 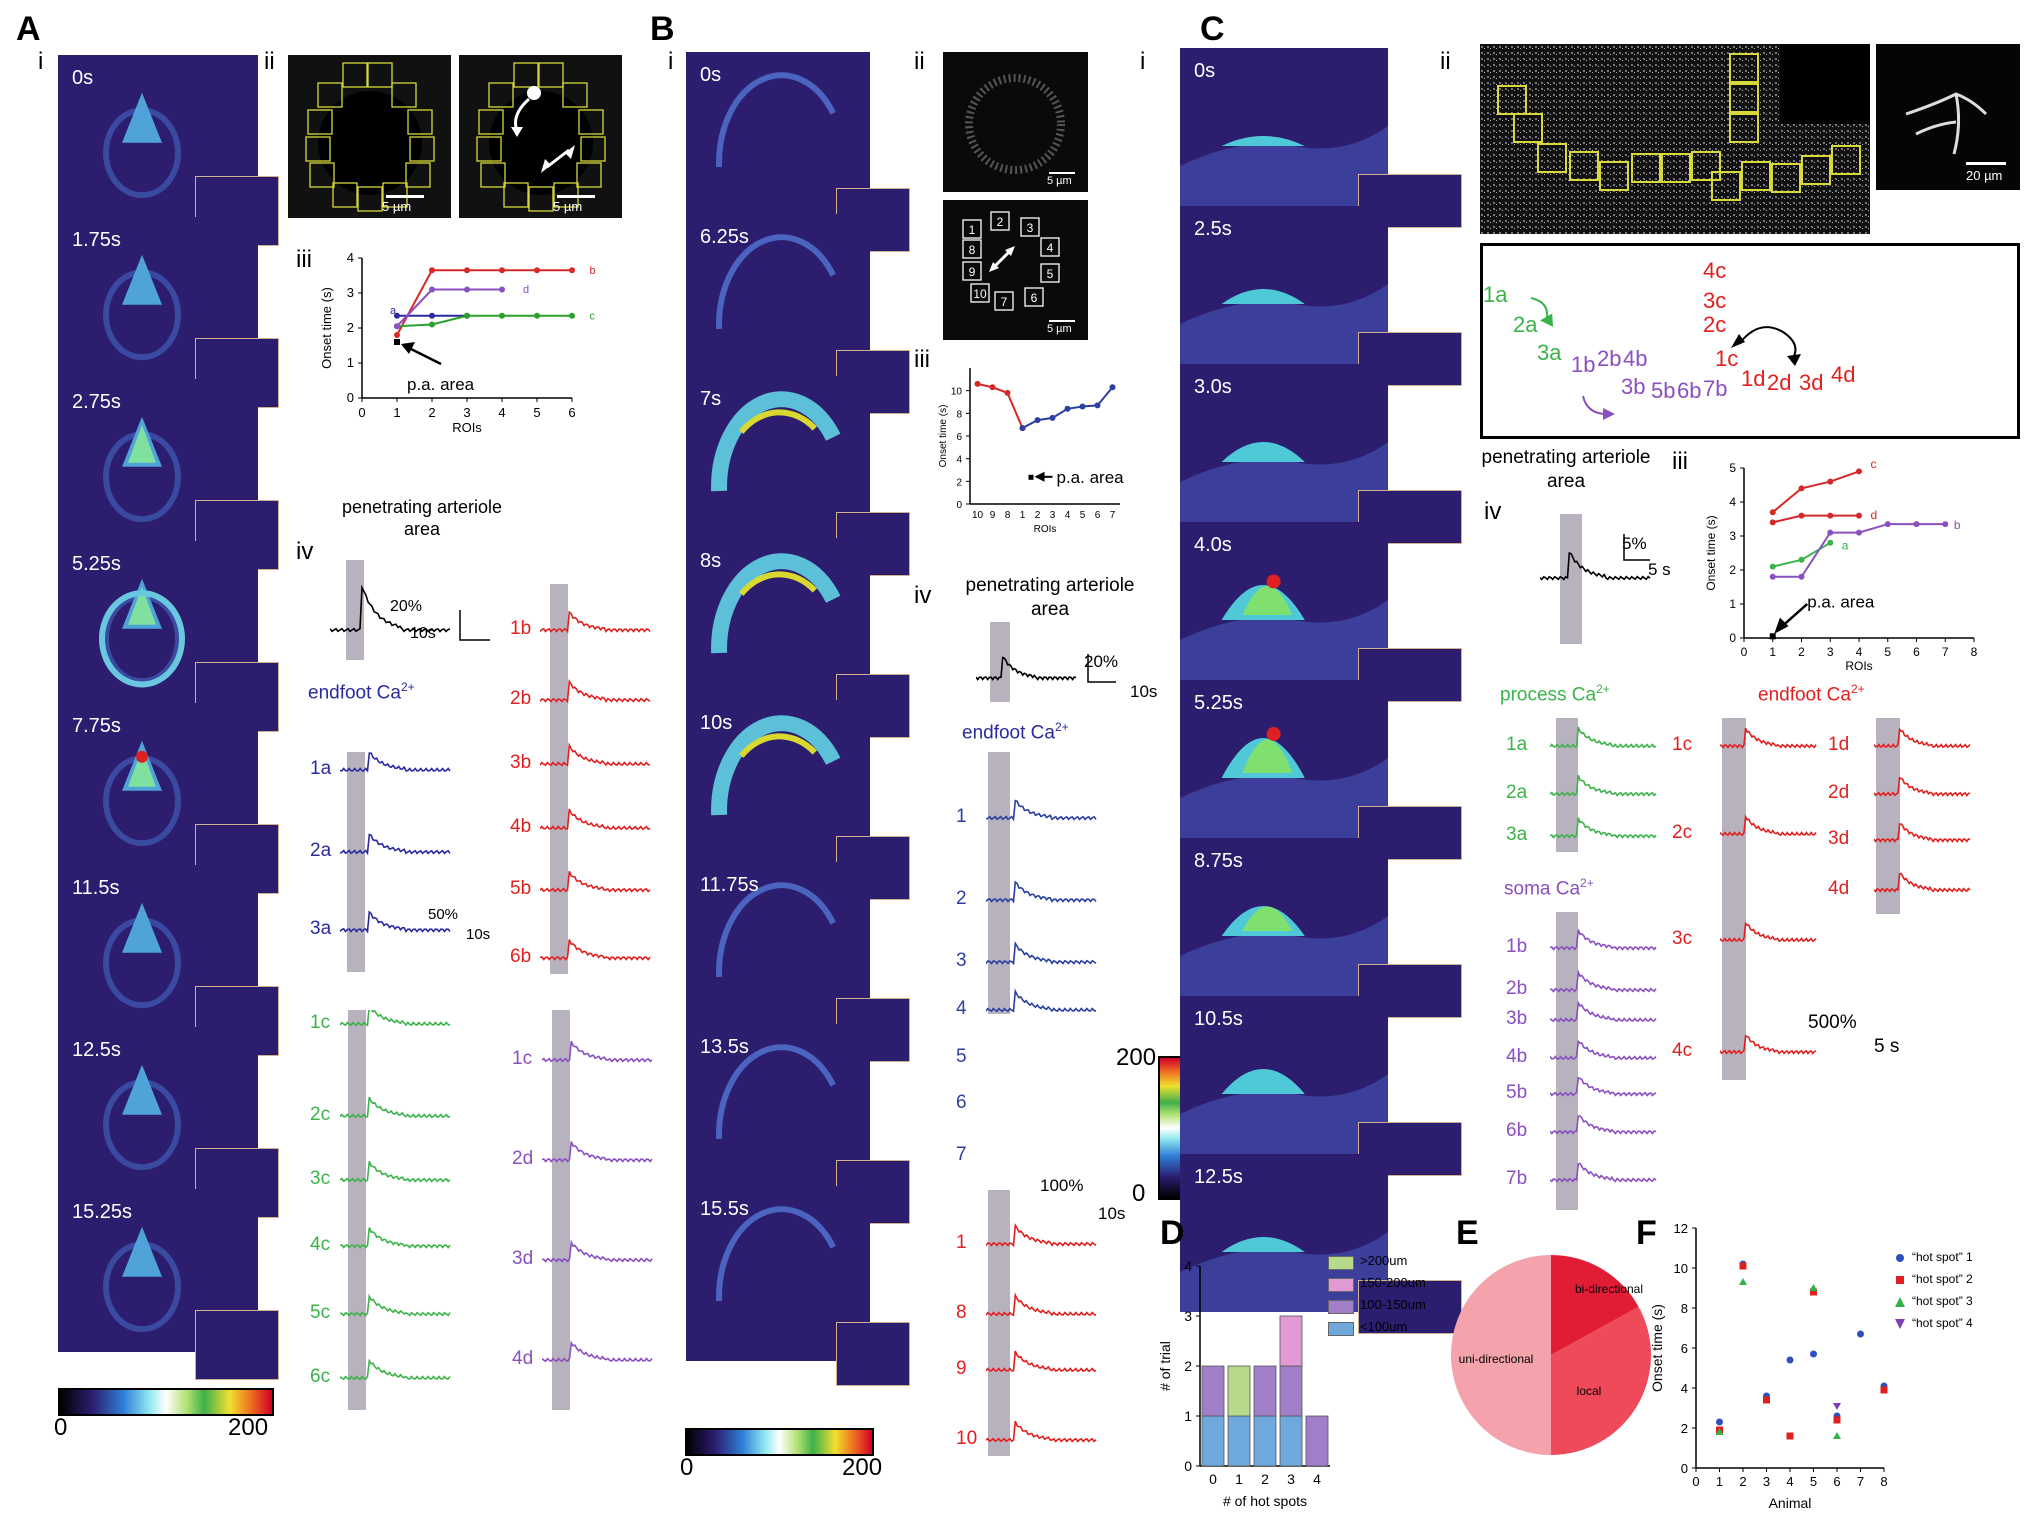 I want to click on trace-label: 6c, so click(x=320, y=1376).